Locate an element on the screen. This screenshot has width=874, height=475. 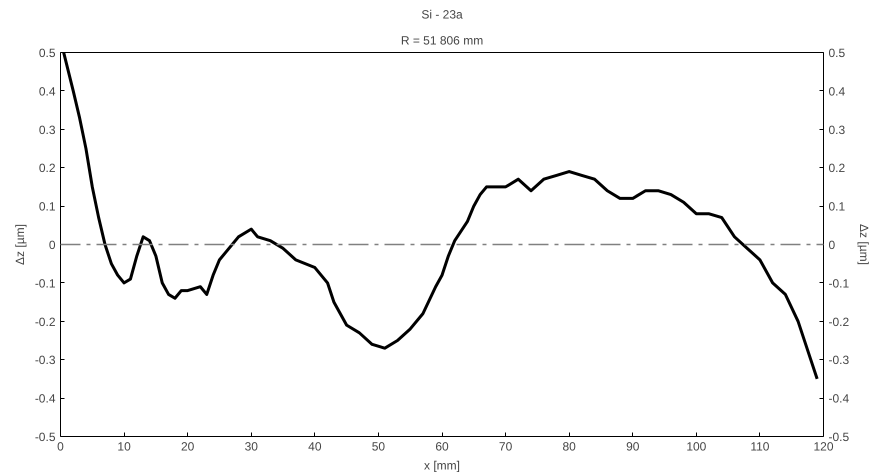
x-tick-label: 90 is located at coordinates (633, 447).